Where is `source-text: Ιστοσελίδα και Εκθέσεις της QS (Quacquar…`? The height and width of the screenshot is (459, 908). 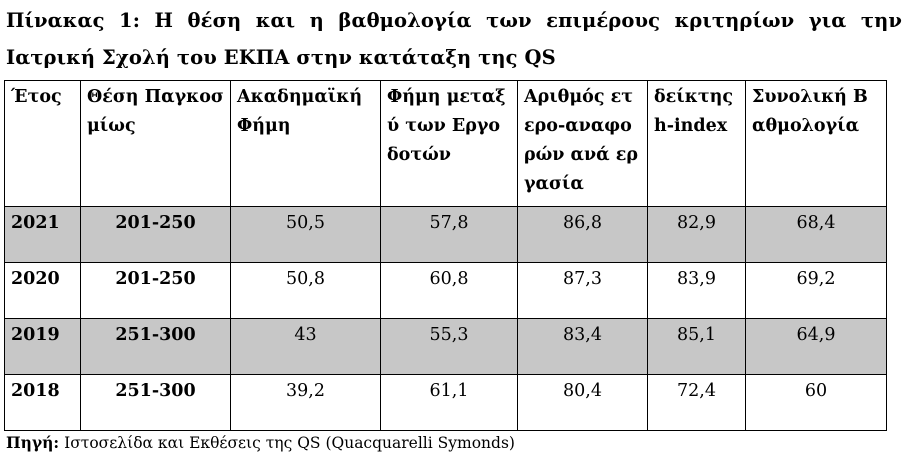 source-text: Ιστοσελίδα και Εκθέσεις της QS (Quacquar… is located at coordinates (287, 443).